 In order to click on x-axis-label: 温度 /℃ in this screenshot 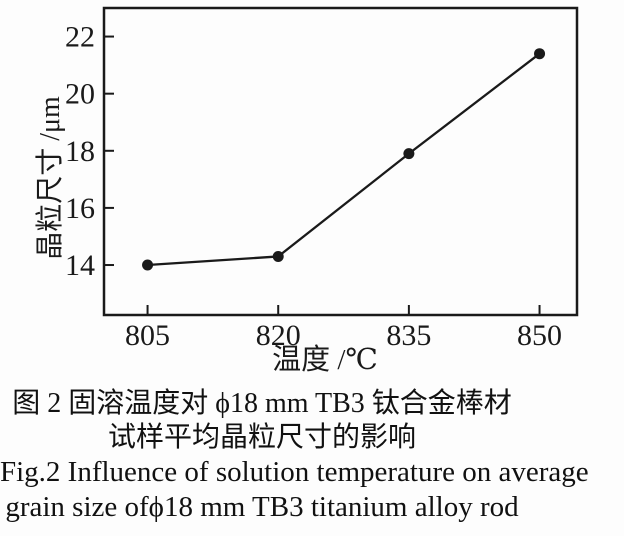, I will do `click(325, 359)`.